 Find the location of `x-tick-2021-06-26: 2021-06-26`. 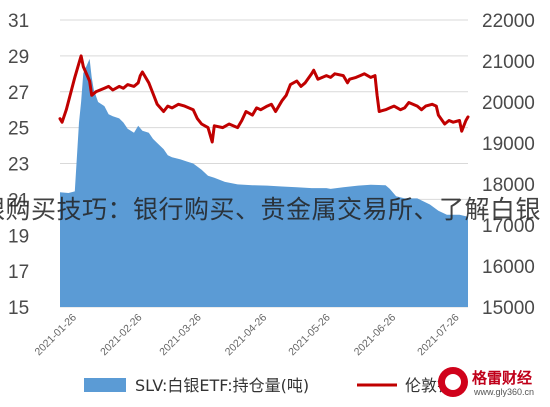

x-tick-2021-06-26: 2021-06-26 is located at coordinates (375, 335).